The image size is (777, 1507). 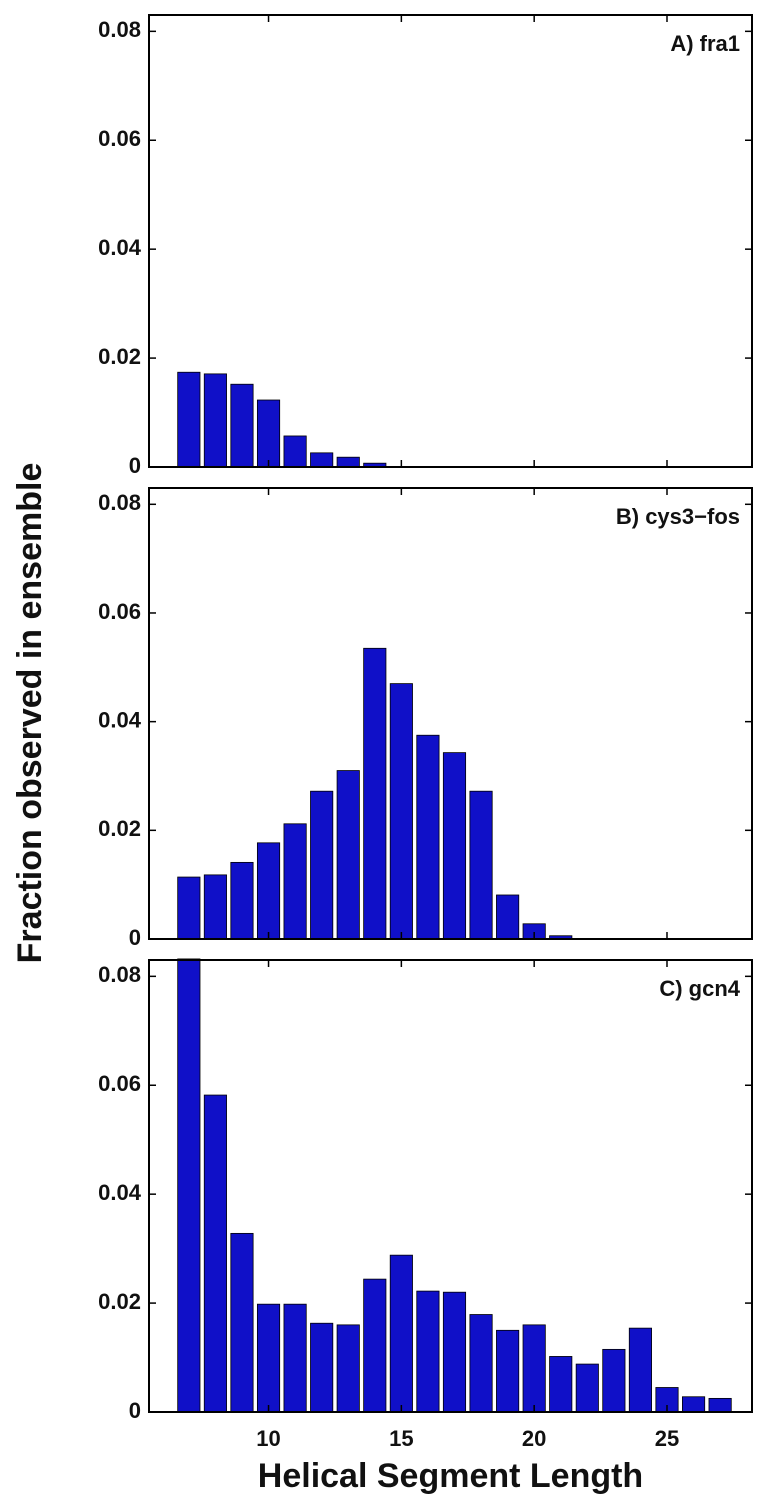 I want to click on x-tick-label: 25, so click(x=667, y=1438).